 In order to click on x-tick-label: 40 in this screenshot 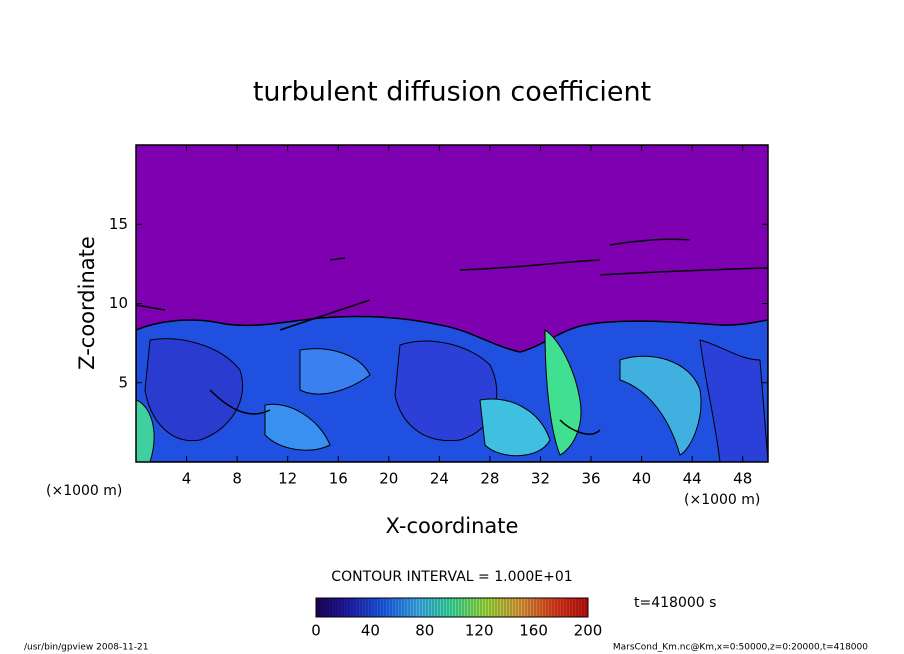, I will do `click(641, 479)`.